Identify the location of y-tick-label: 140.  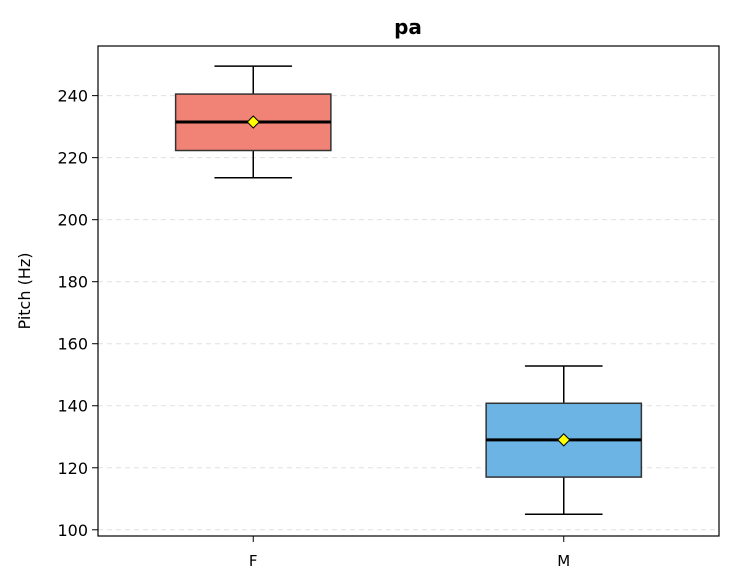
(72, 406).